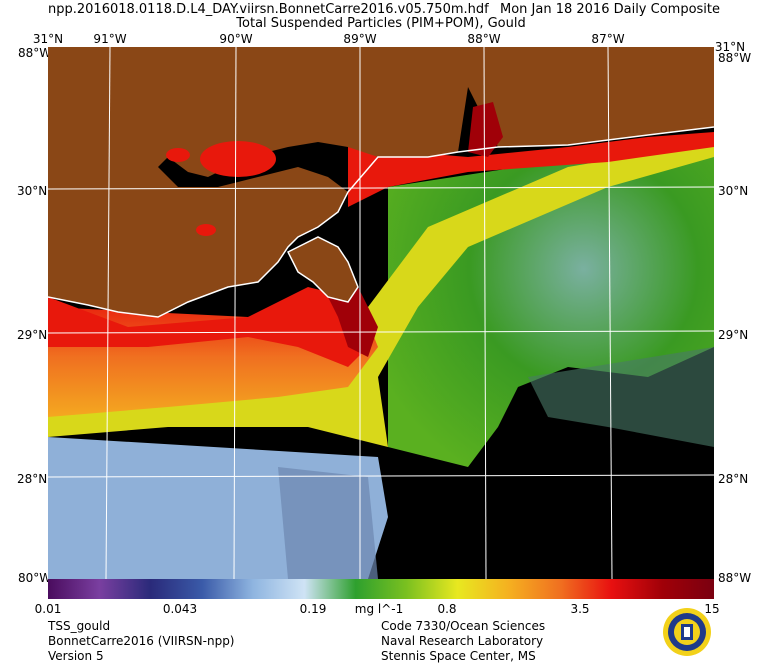  What do you see at coordinates (621, 397) in the screenshot?
I see `green-water-speckle` at bounding box center [621, 397].